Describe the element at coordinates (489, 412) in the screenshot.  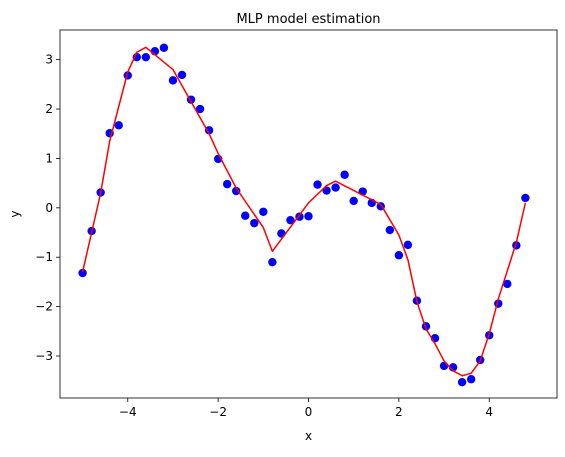
I see `x-tick-label: 4` at that location.